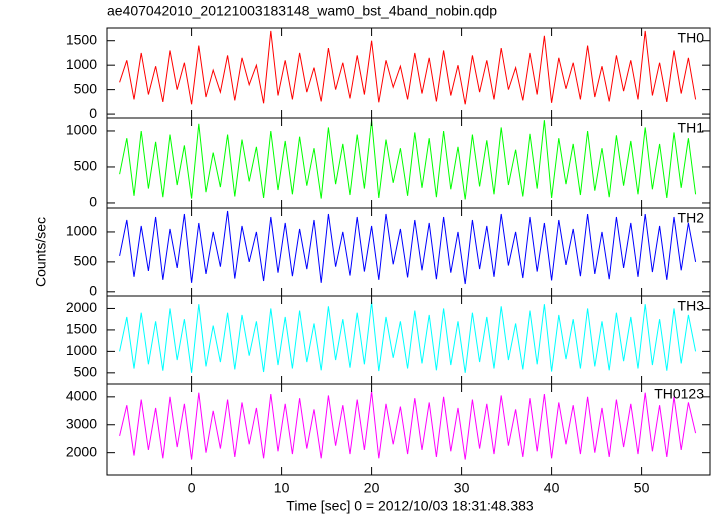  What do you see at coordinates (691, 38) in the screenshot?
I see `panel-label: TH0` at bounding box center [691, 38].